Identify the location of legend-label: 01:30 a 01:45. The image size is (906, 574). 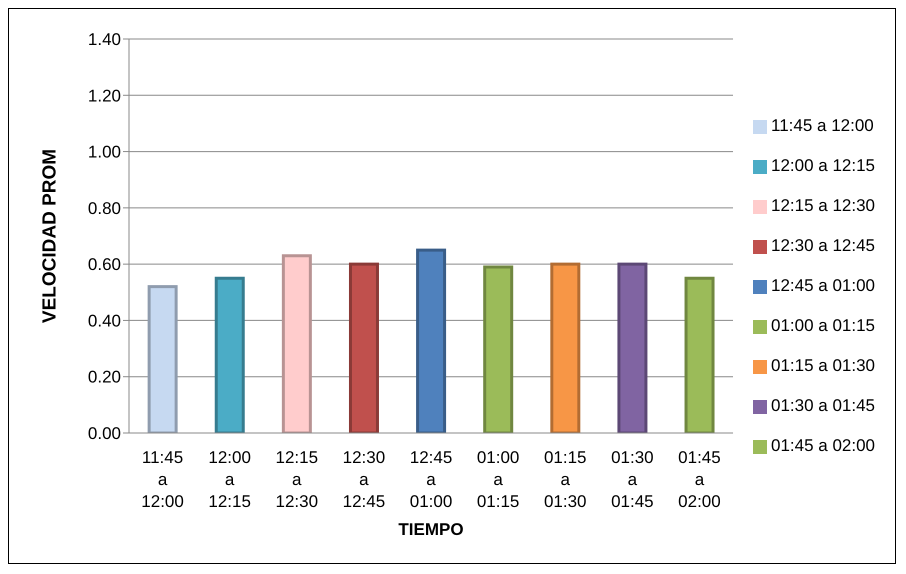
(823, 405).